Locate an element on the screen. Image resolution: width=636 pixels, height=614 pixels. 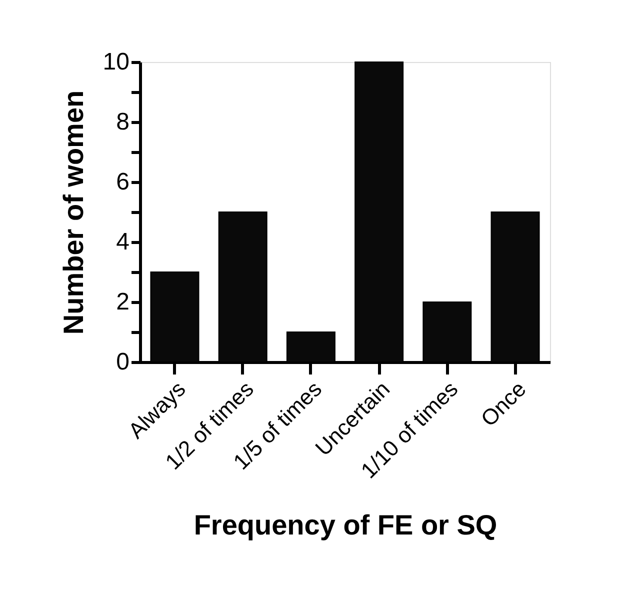
y-tick-label: 6 is located at coordinates (123, 182).